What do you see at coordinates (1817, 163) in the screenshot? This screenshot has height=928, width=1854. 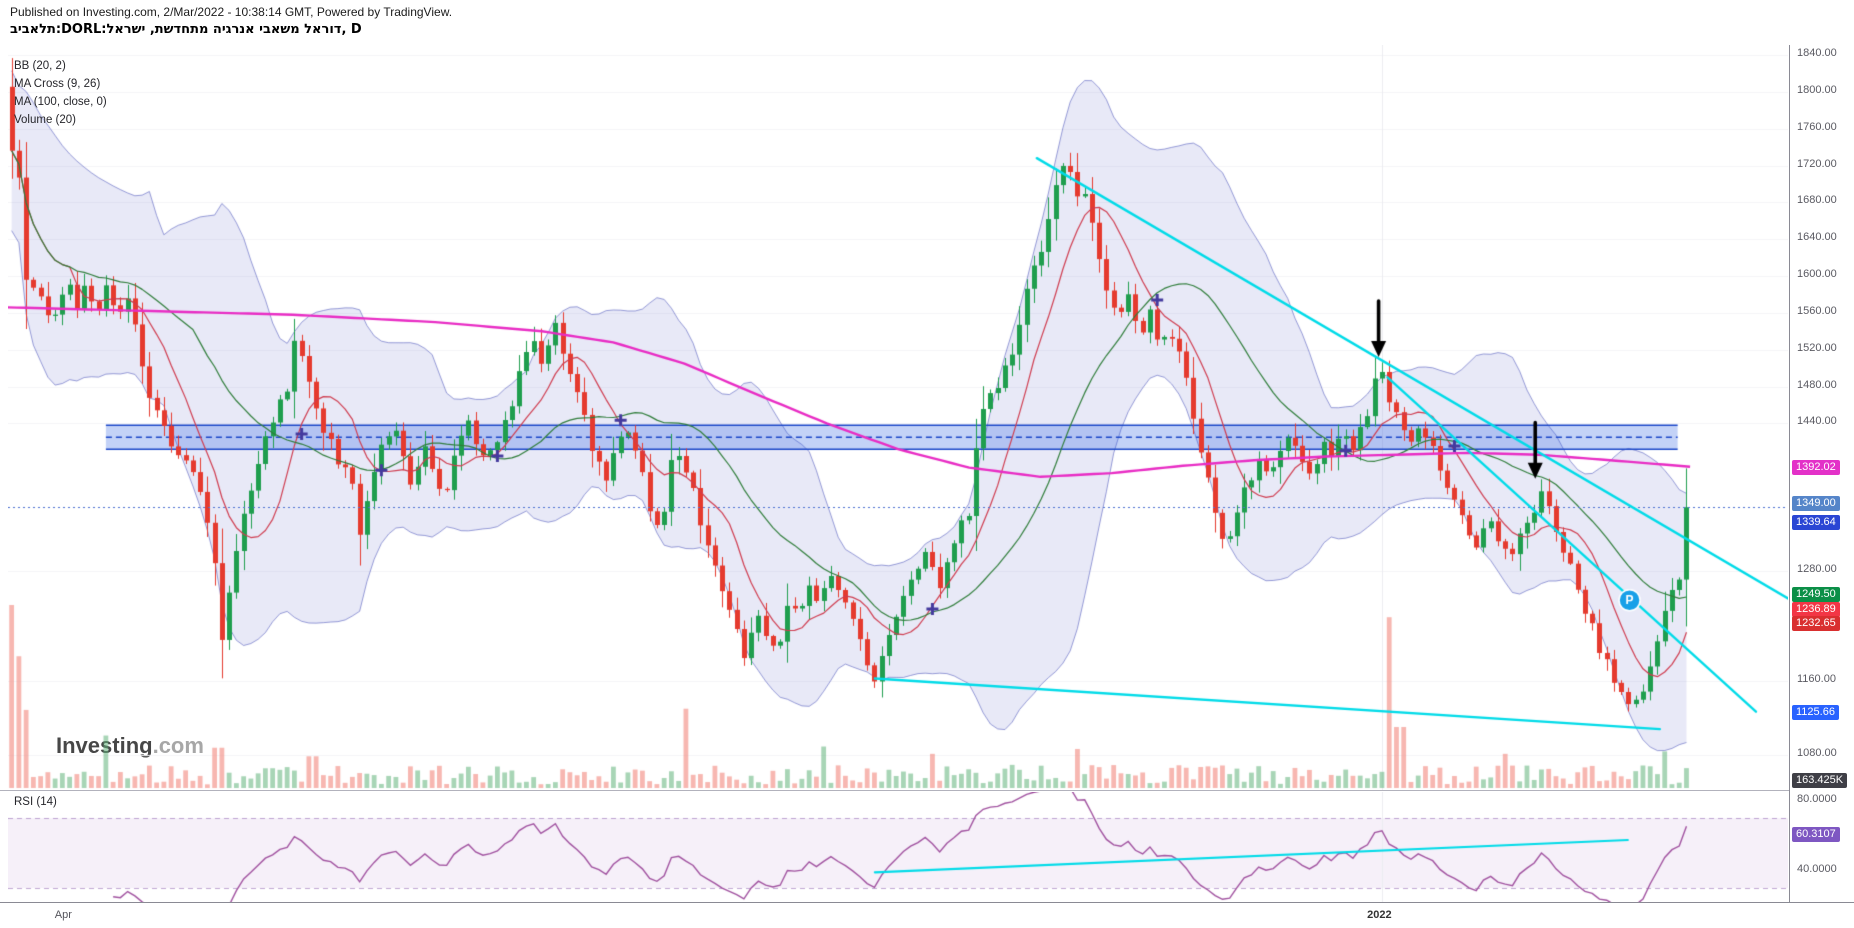 I see `price-tick: 1720.00` at bounding box center [1817, 163].